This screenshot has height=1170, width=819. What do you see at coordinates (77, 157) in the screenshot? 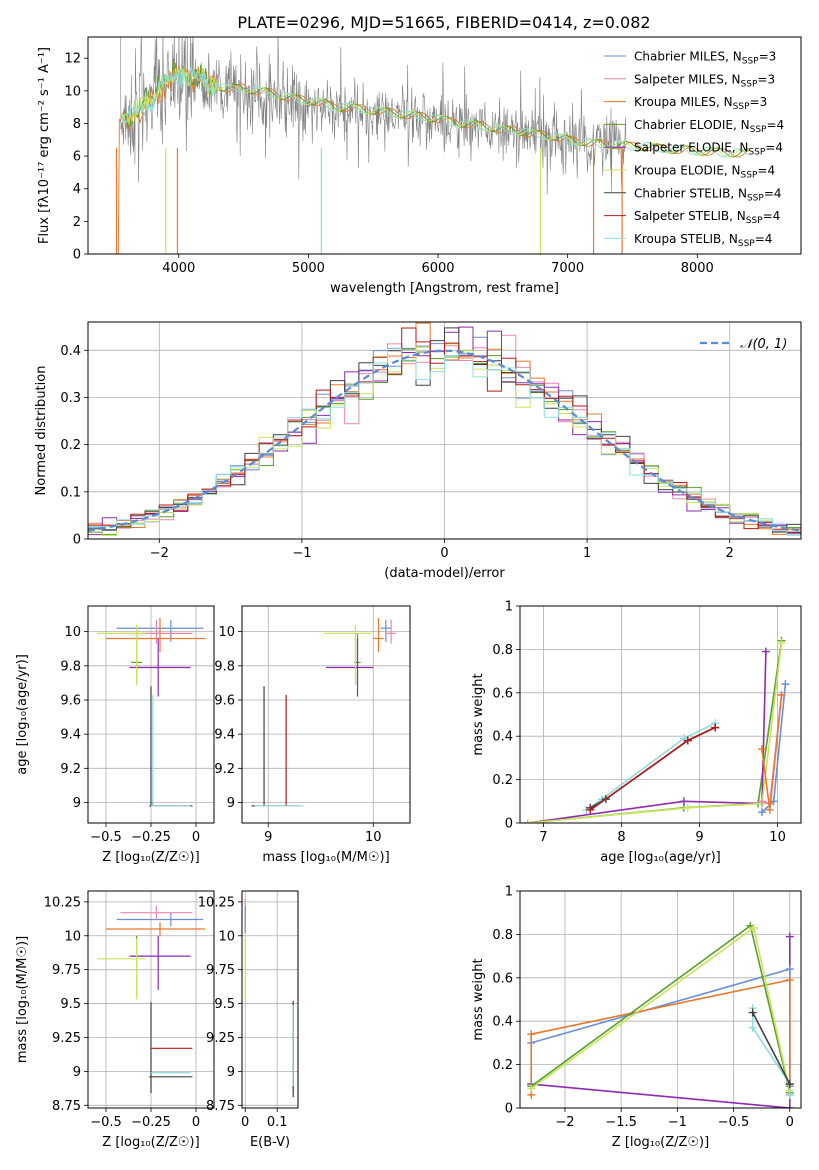
I see `y-tick-label: 6` at bounding box center [77, 157].